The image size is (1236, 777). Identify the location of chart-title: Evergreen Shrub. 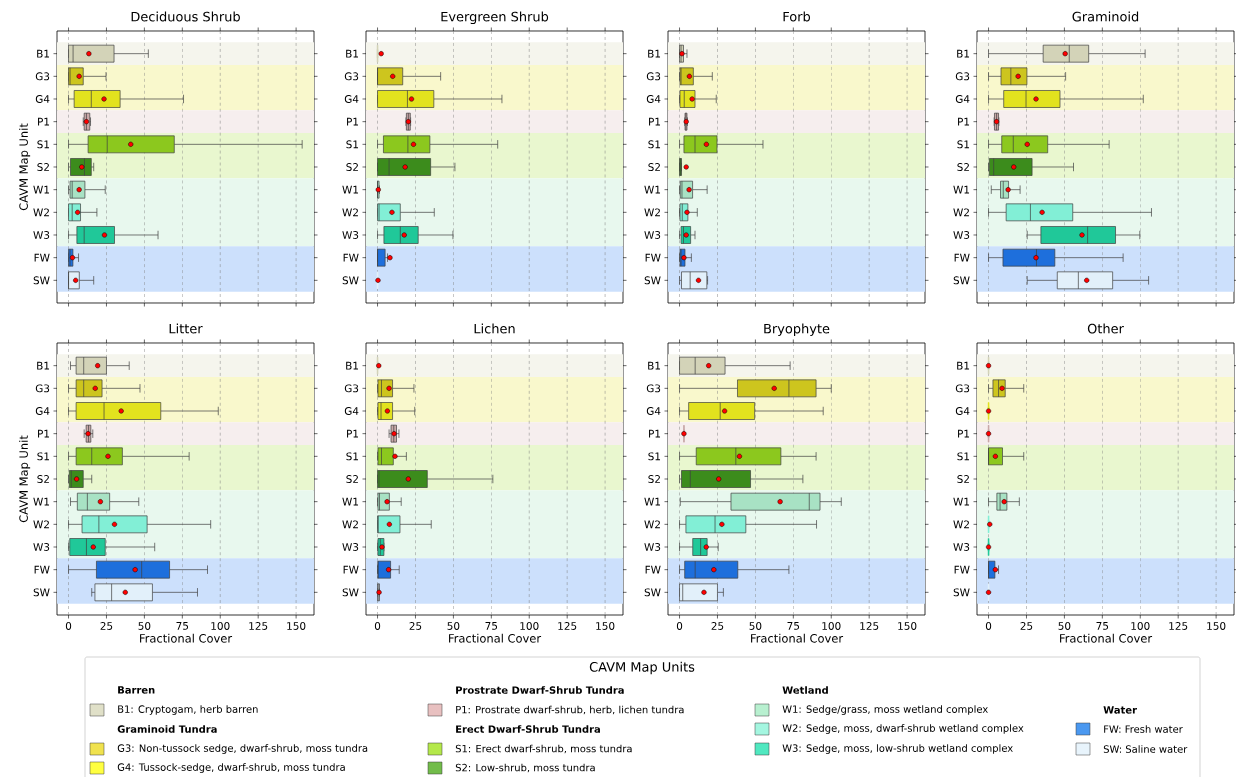
(495, 18).